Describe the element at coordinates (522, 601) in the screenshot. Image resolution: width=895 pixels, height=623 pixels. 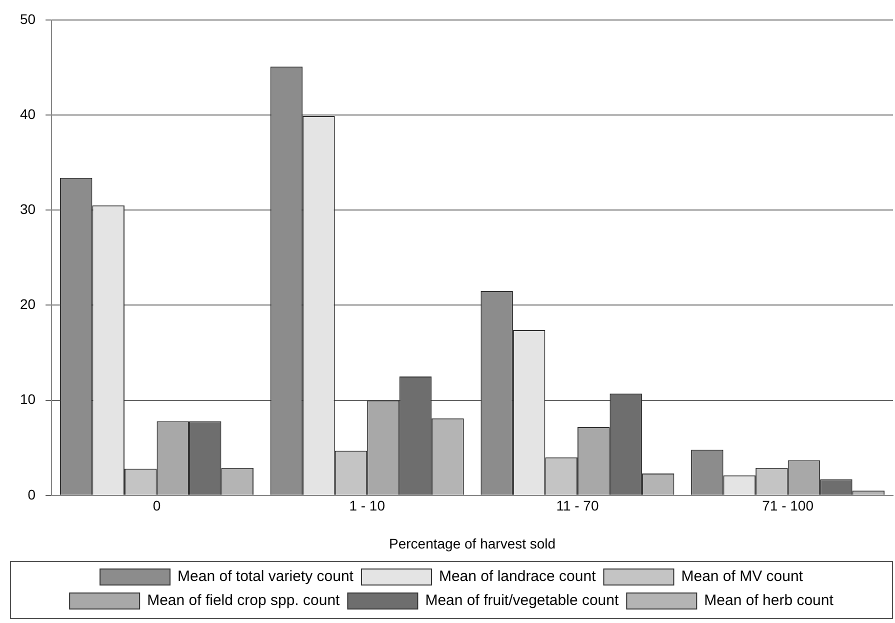
I see `legend-label: Mean of fruit/vegetable count` at that location.